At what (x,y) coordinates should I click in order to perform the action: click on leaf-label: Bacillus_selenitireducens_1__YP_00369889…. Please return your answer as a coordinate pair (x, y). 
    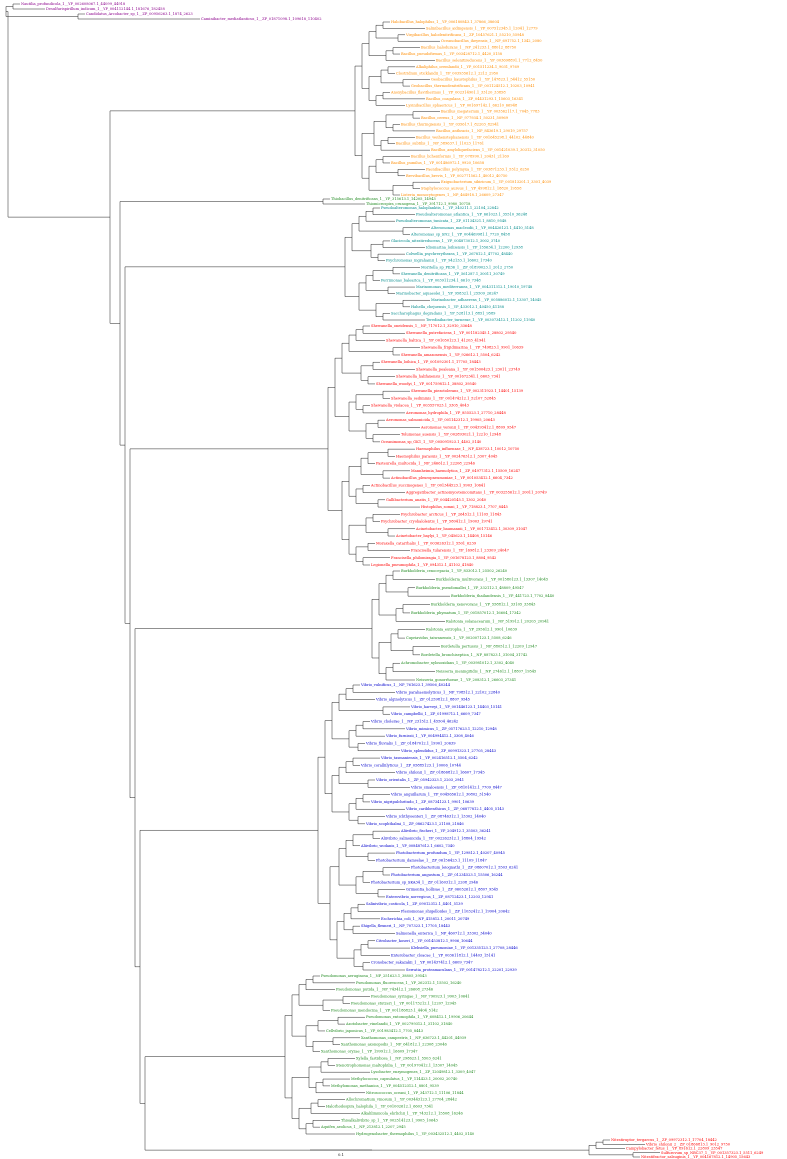
    Looking at the image, I should click on (489, 60).